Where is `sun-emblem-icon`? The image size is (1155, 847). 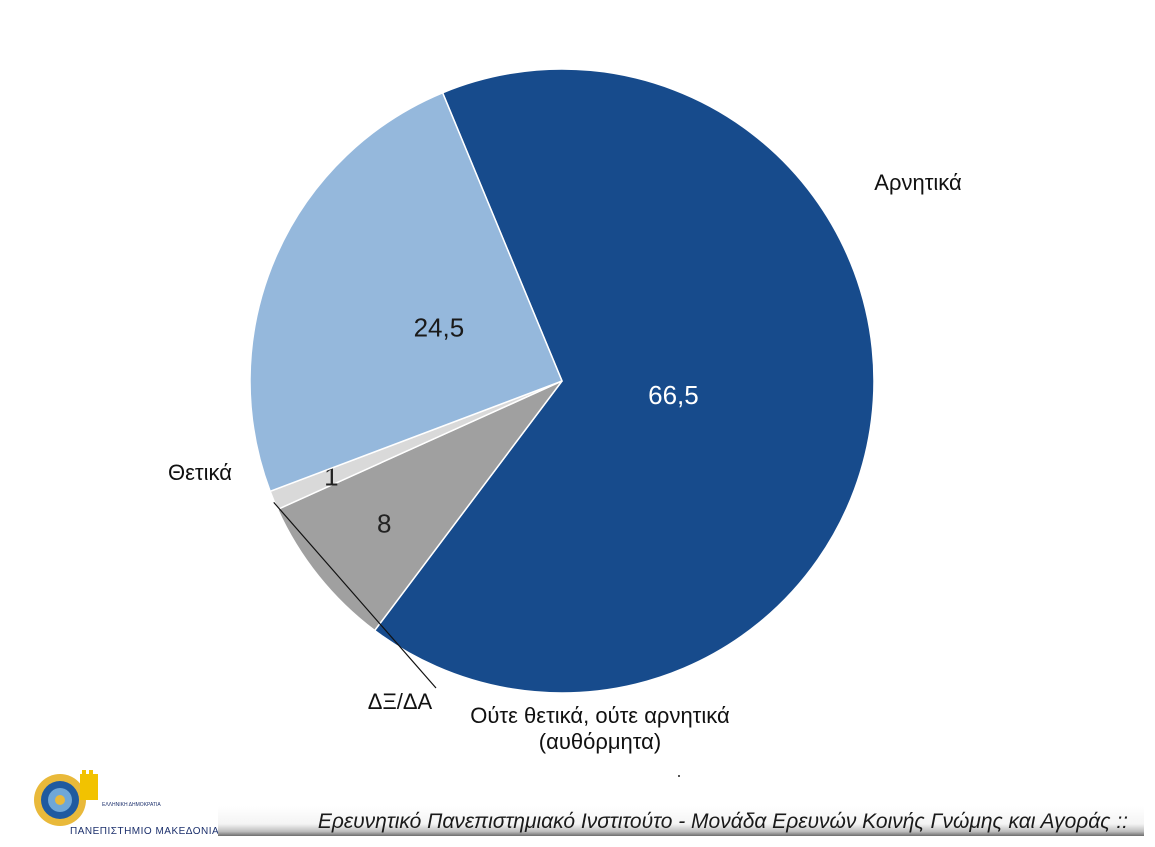 sun-emblem-icon is located at coordinates (60, 800).